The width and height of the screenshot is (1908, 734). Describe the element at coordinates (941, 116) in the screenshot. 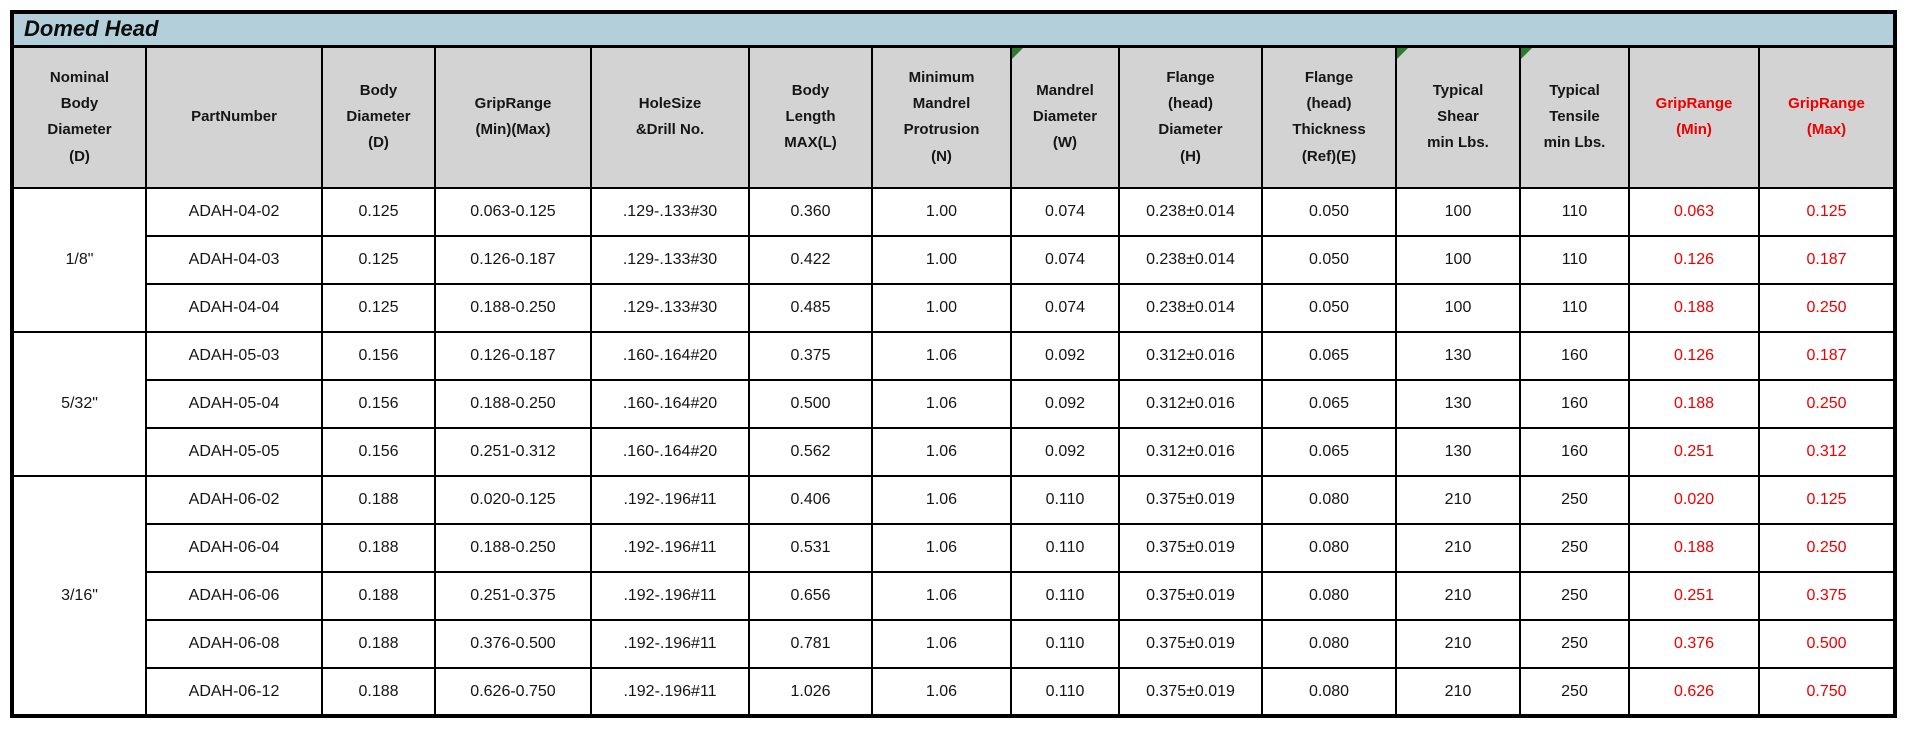

I see `column-header-label: Minimum Mandrel Protrusion (N)` at that location.